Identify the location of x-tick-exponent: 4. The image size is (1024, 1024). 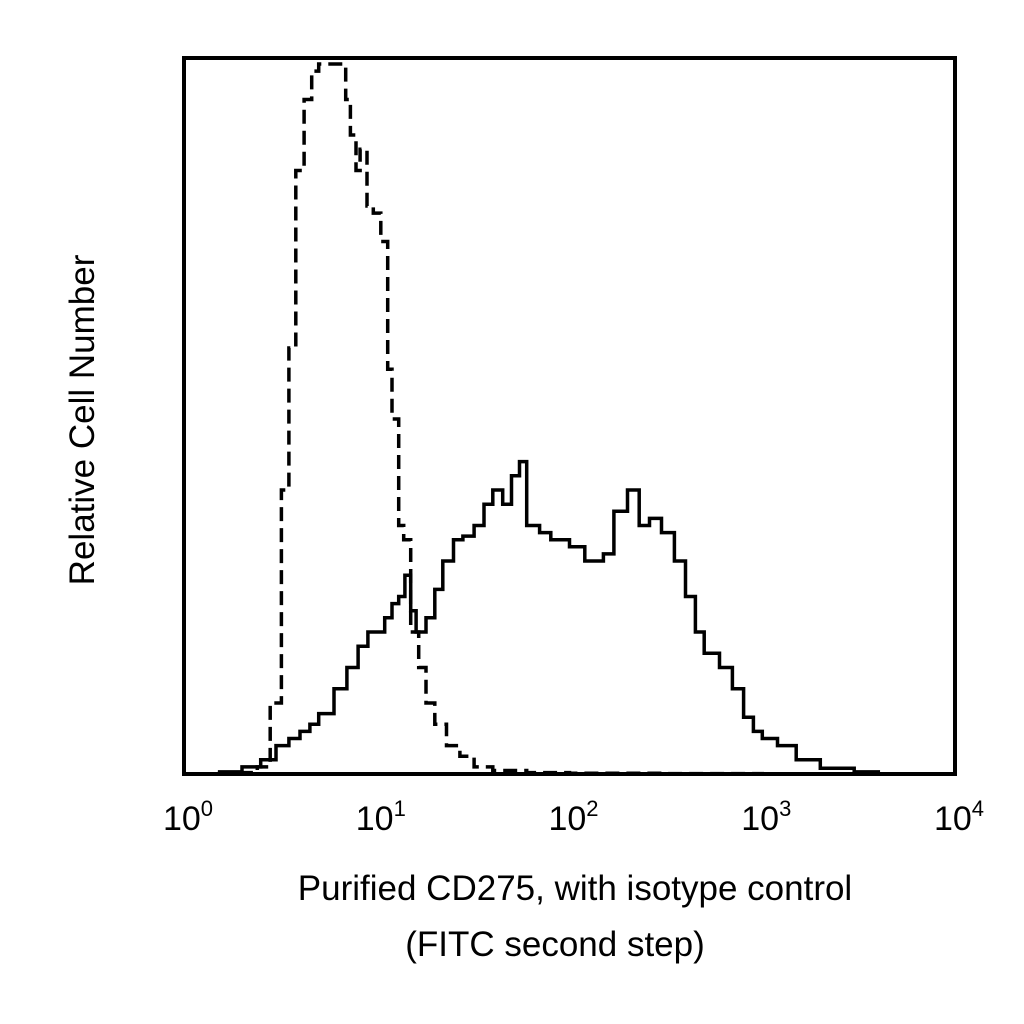
(978, 808).